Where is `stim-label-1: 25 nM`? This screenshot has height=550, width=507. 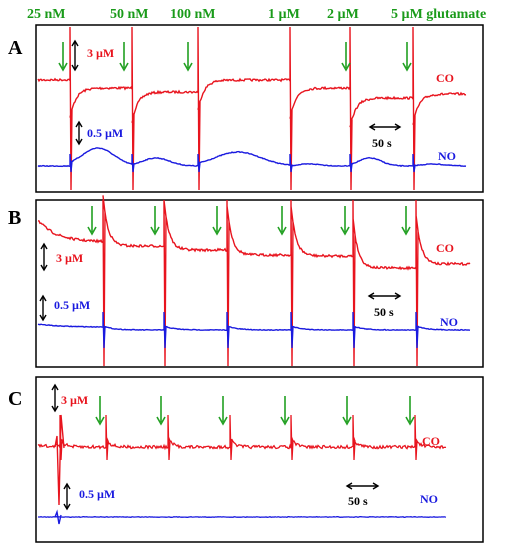 stim-label-1: 25 nM is located at coordinates (46, 14).